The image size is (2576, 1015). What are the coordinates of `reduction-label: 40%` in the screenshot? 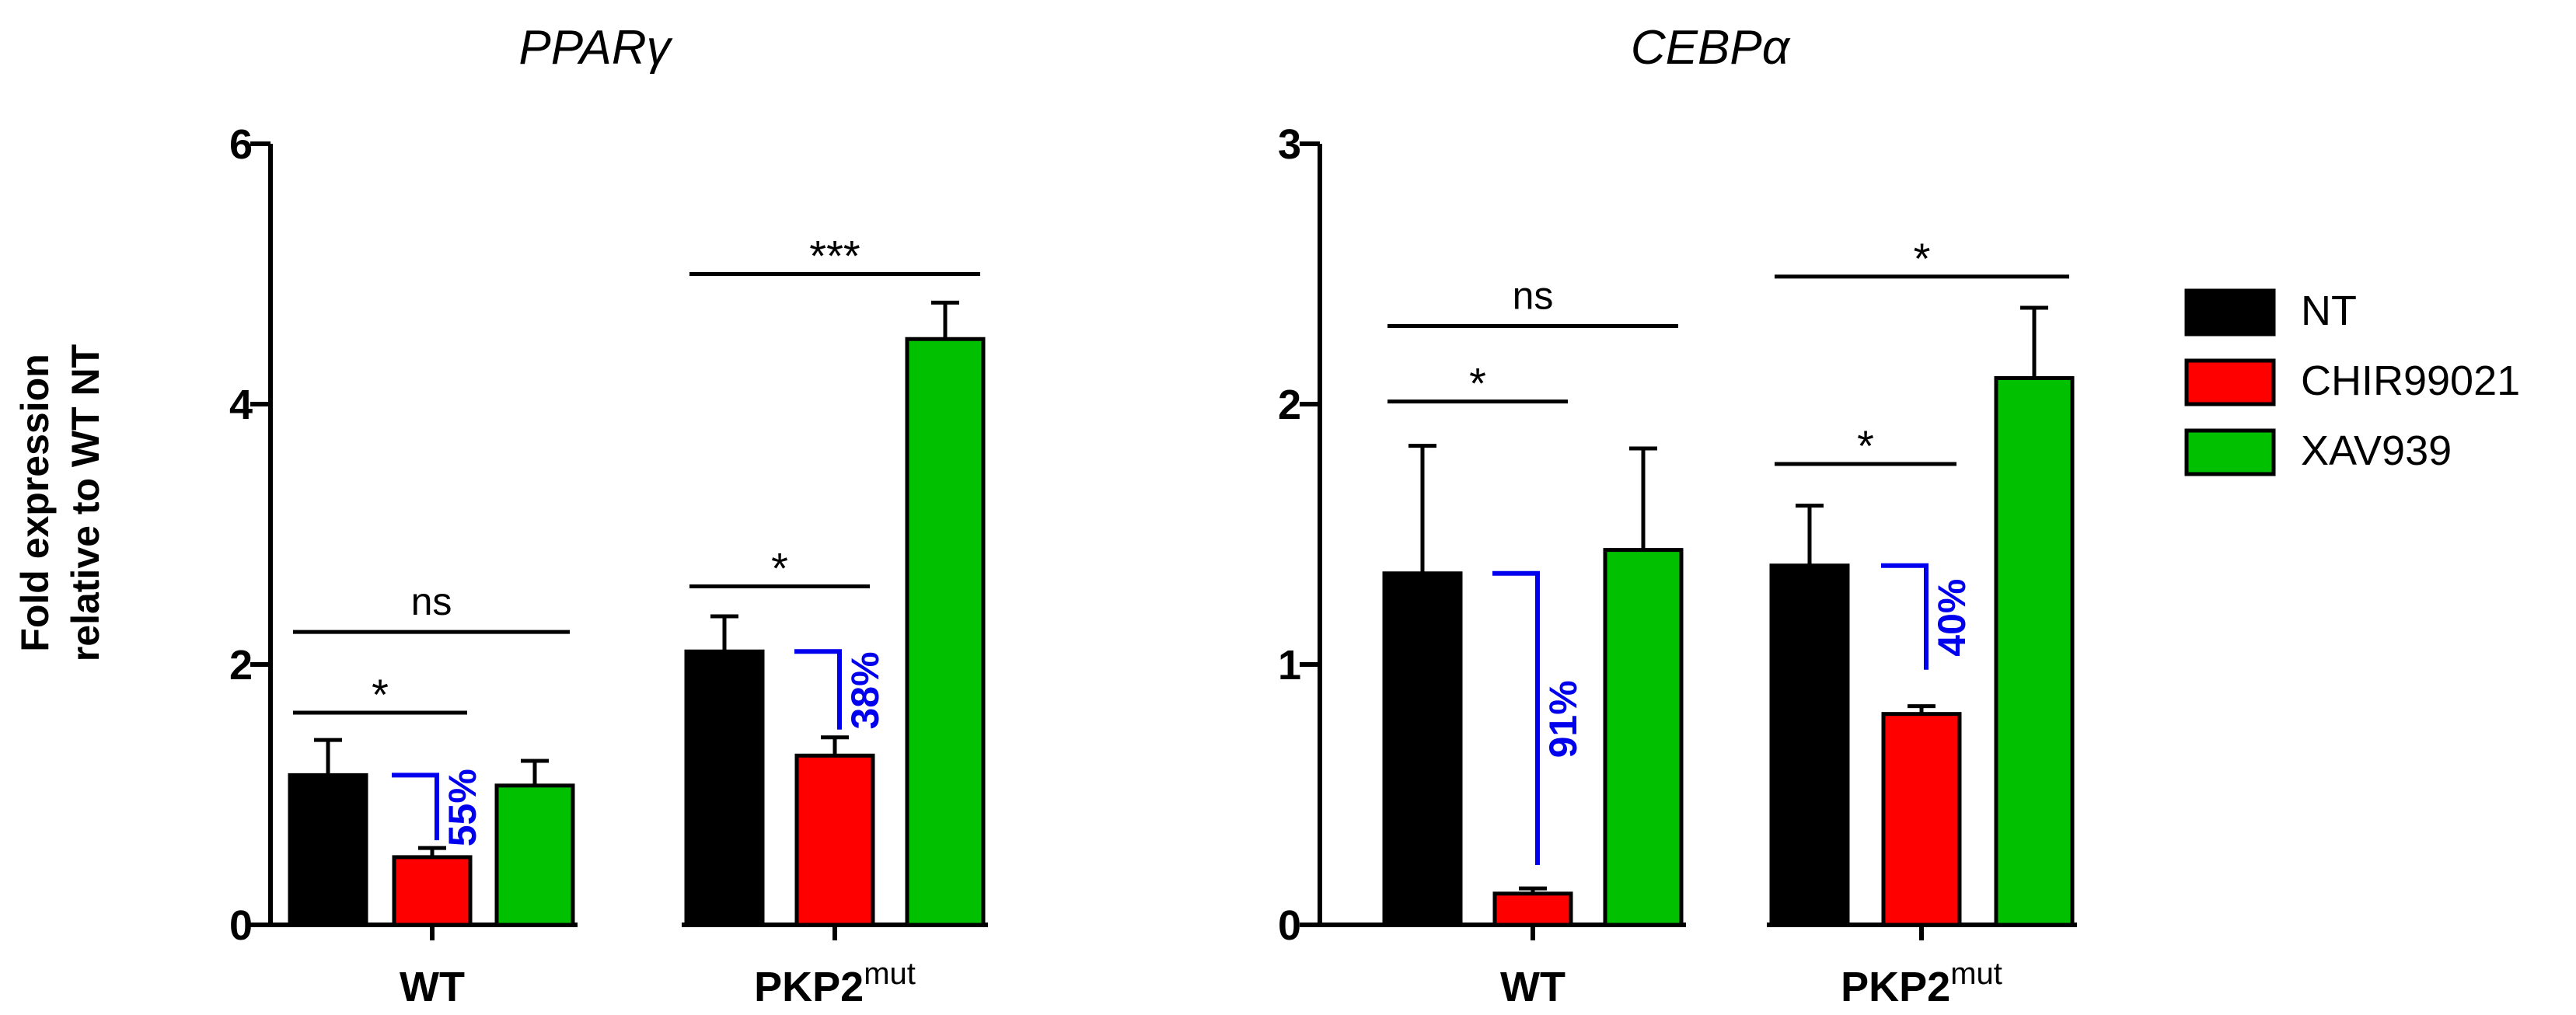 It's located at (1952, 618).